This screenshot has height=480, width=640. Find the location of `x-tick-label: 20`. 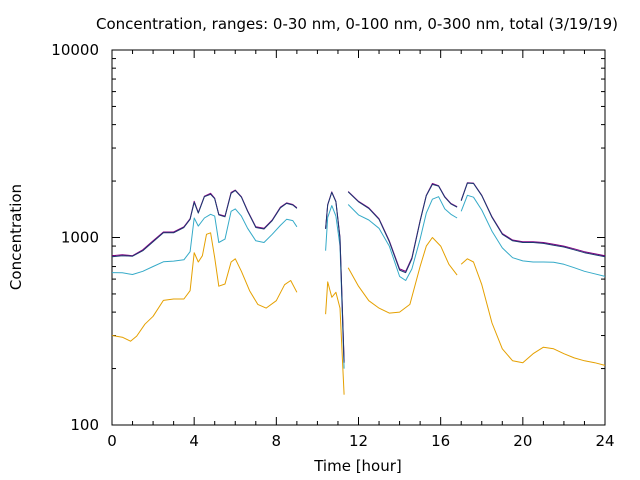

x-tick-label: 20 is located at coordinates (522, 441).